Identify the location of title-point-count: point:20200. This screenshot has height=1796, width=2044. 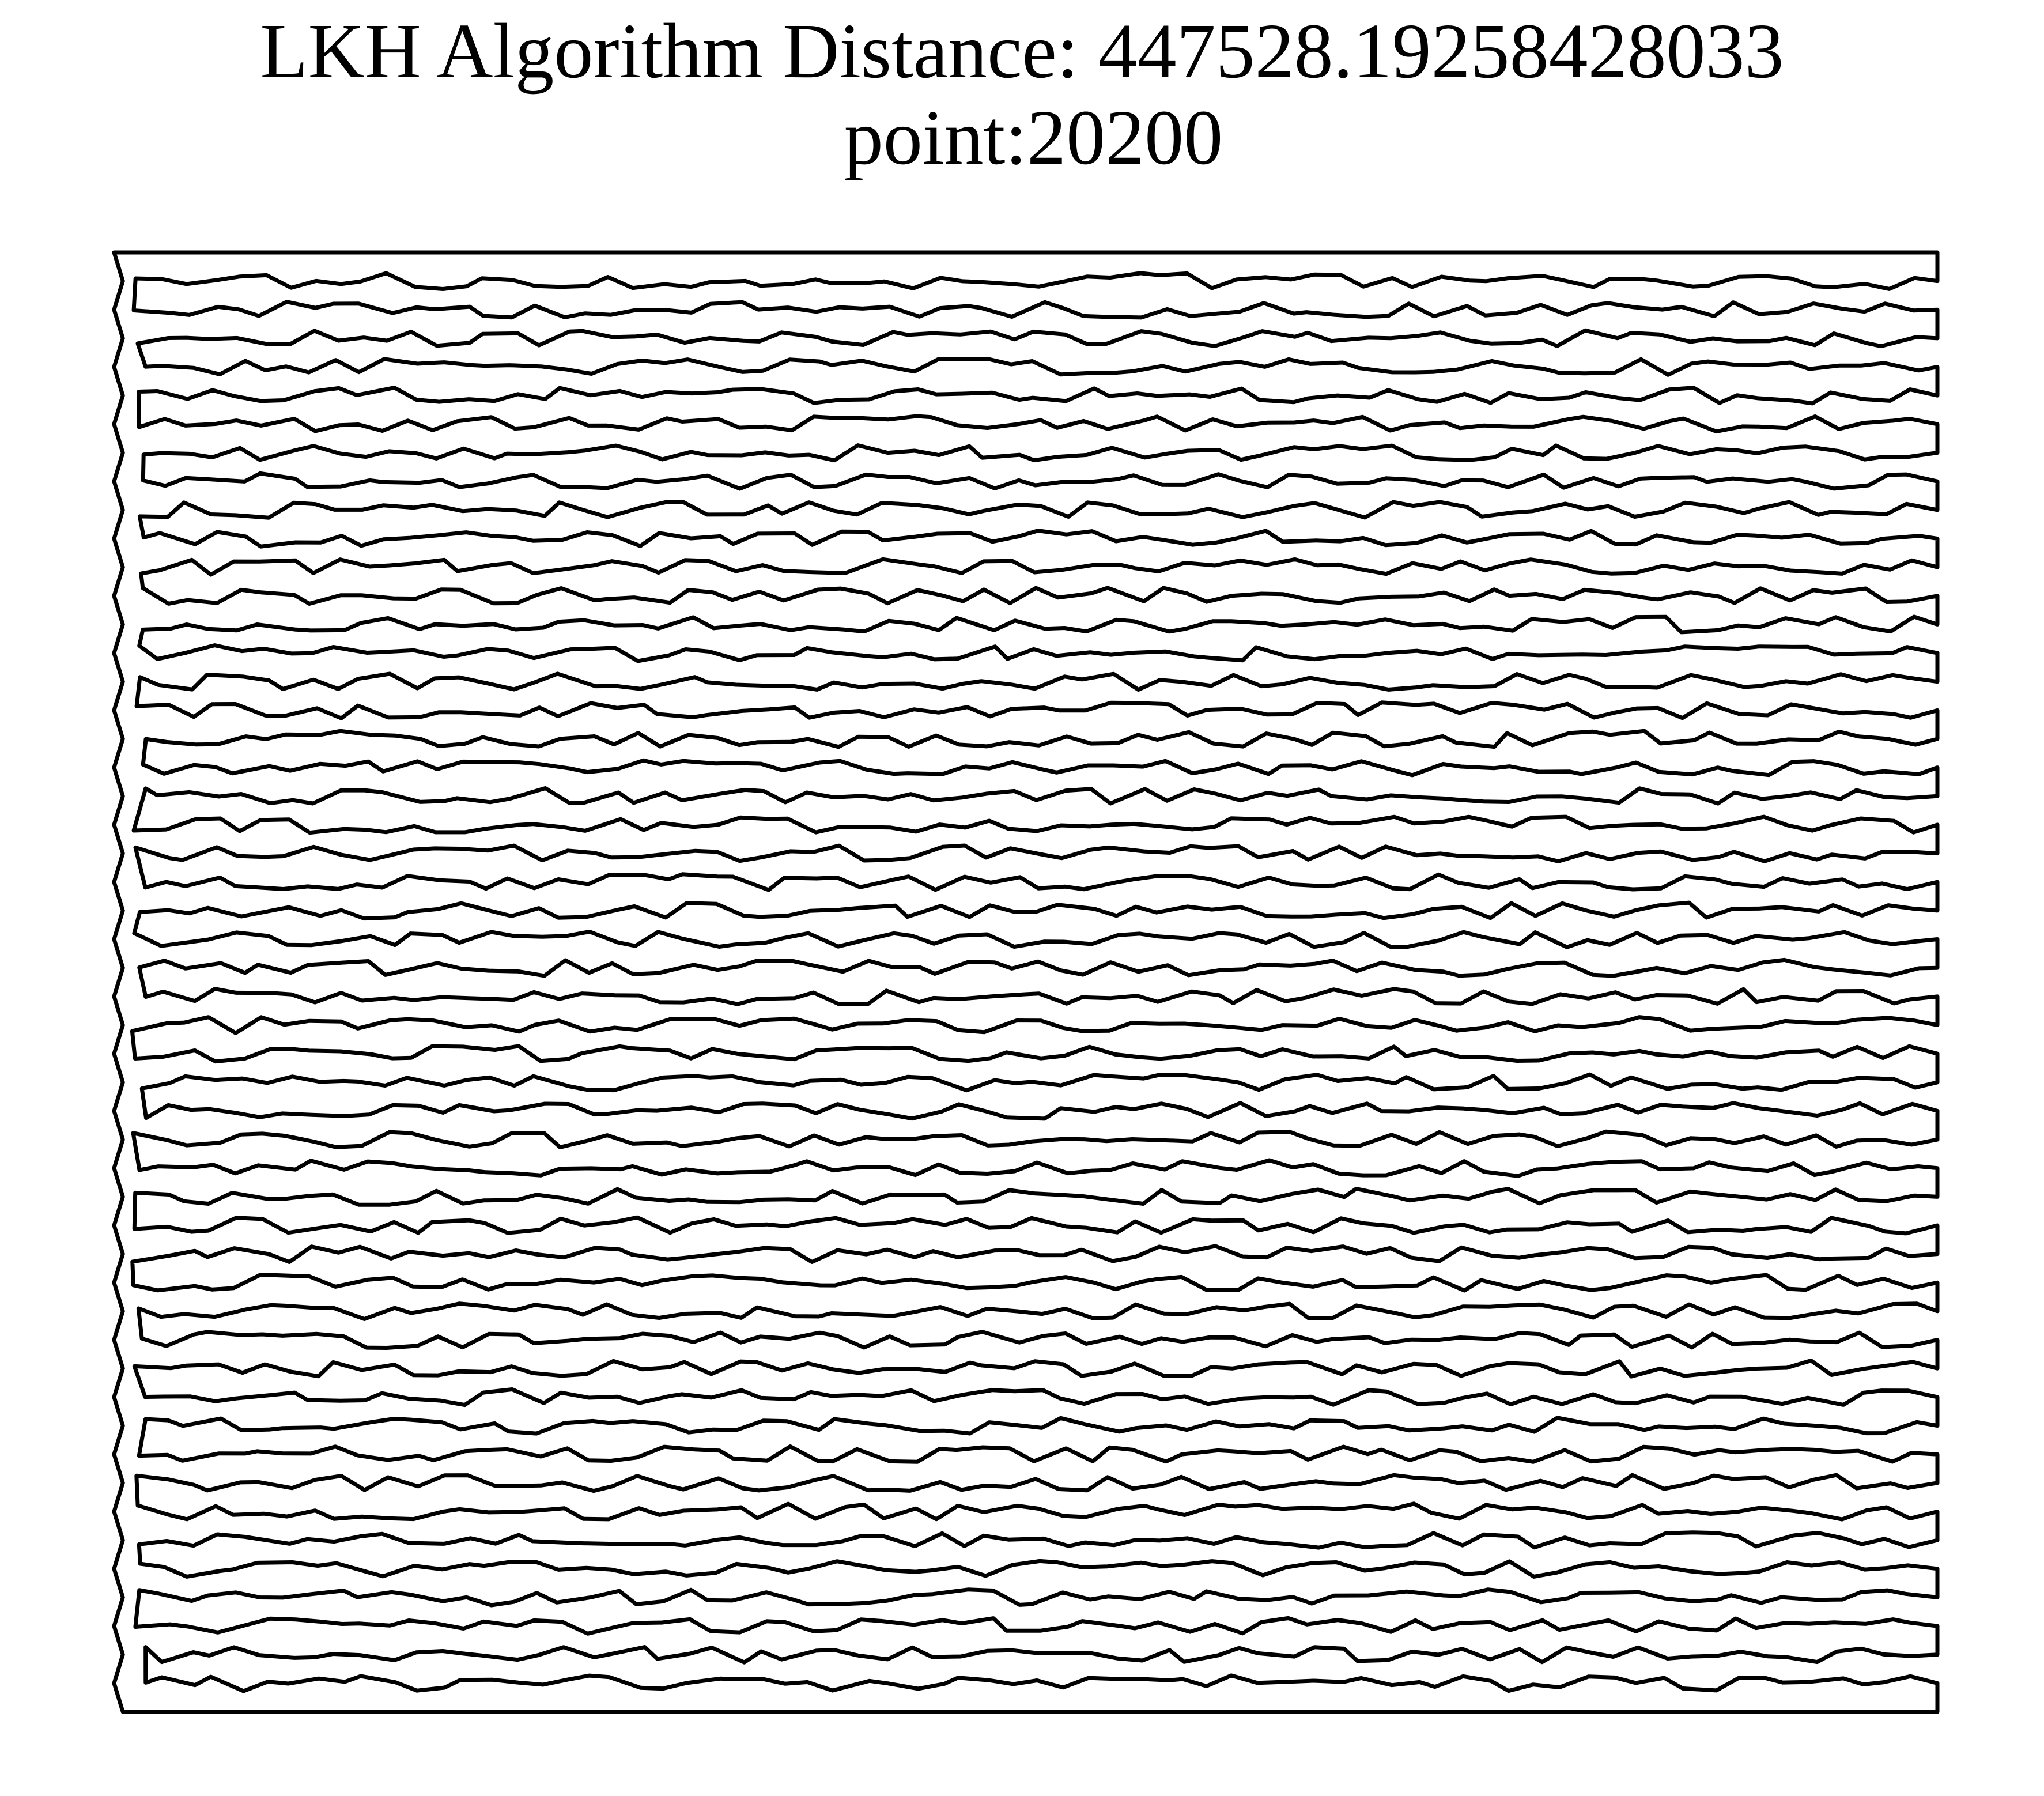
(1033, 138).